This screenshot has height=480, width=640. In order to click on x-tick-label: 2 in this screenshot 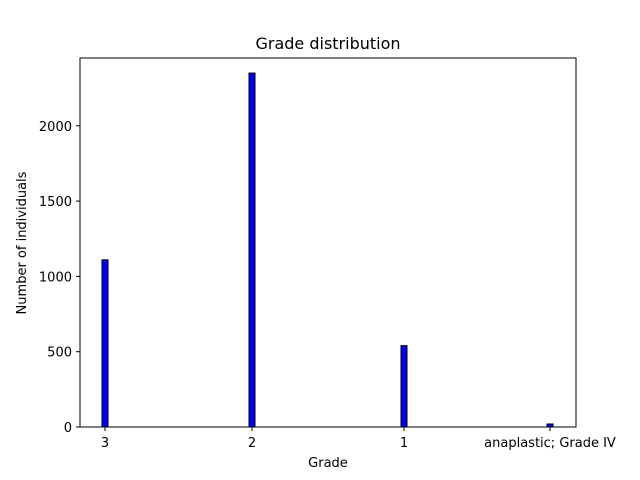, I will do `click(252, 443)`.